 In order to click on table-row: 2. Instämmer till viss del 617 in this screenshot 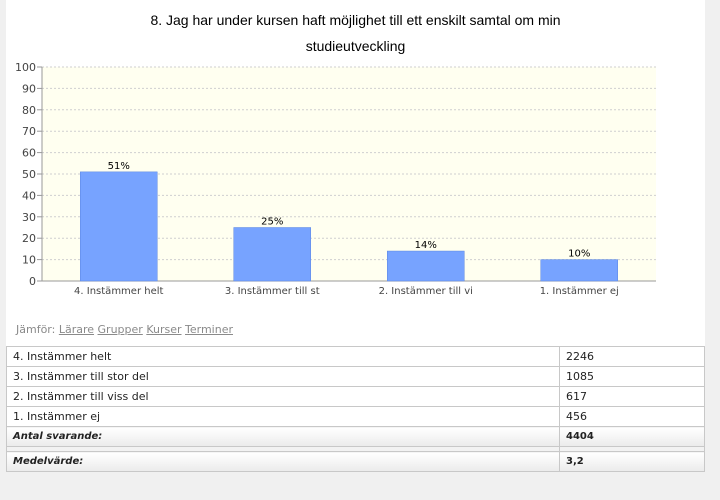, I will do `click(355, 396)`.